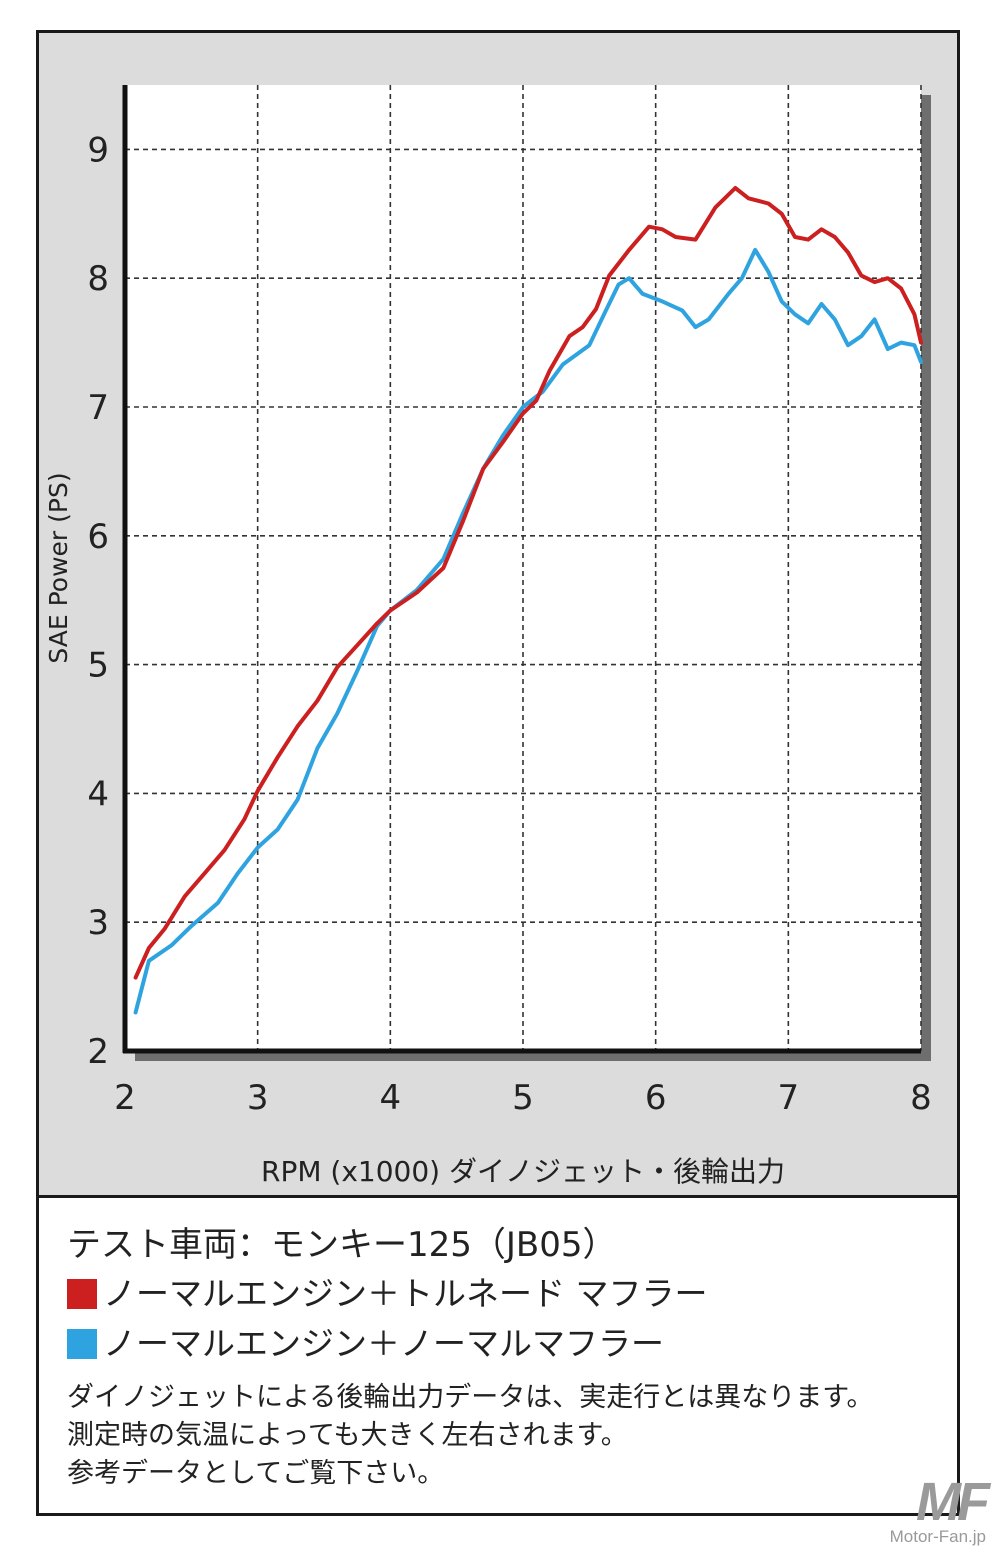 The image size is (1000, 1554). Describe the element at coordinates (383, 1343) in the screenshot. I see `legend-label-normal: ノーマルエンジン＋ノーマルマフラー` at that location.